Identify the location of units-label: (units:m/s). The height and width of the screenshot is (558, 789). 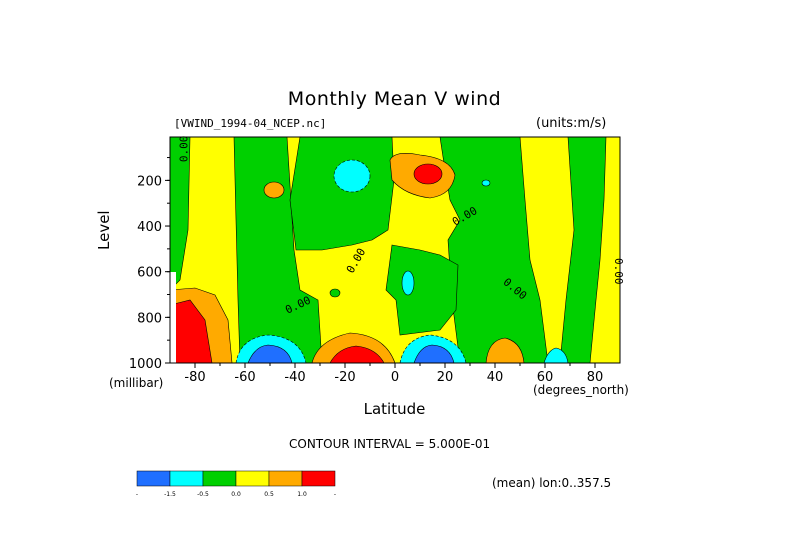
(571, 123).